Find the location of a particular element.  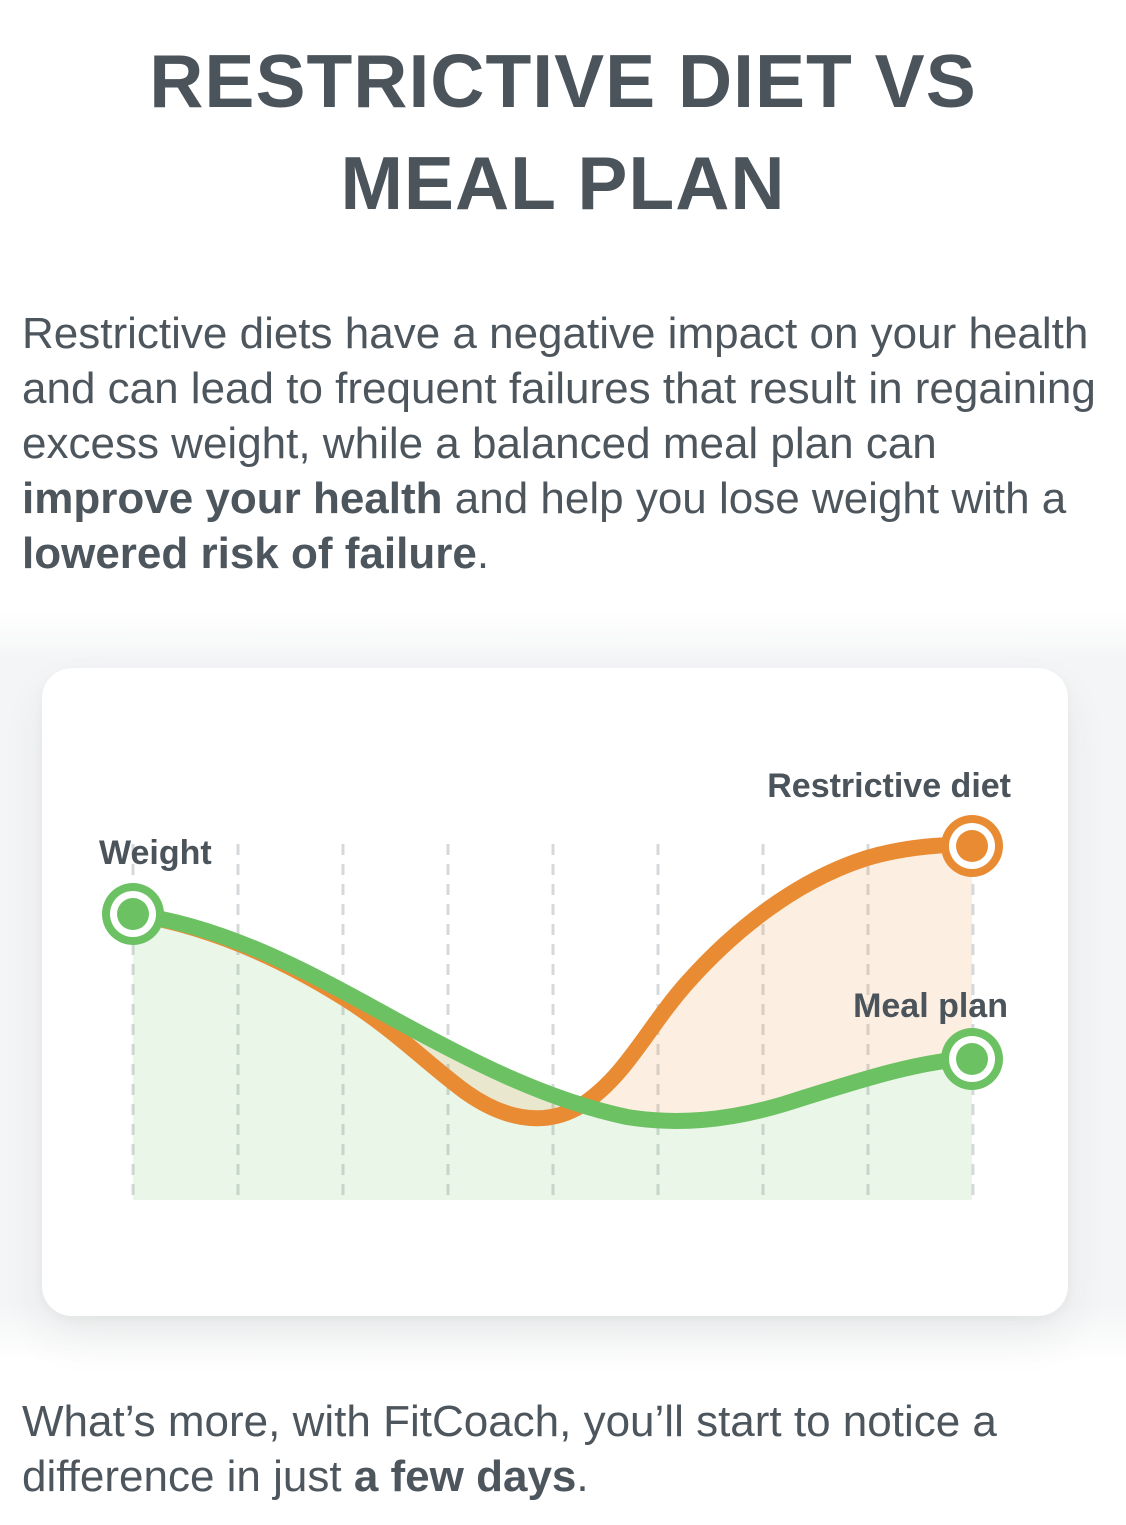

meal-plan-label: Meal plan is located at coordinates (930, 1006).